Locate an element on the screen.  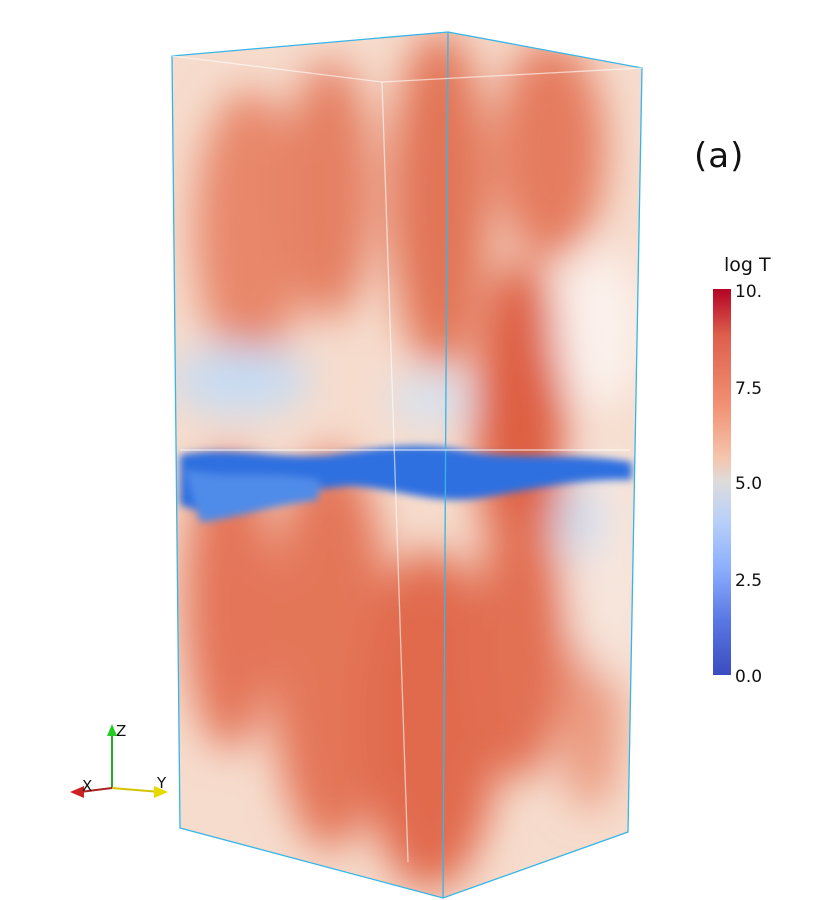
colorbar-tick: 7.5 is located at coordinates (749, 389).